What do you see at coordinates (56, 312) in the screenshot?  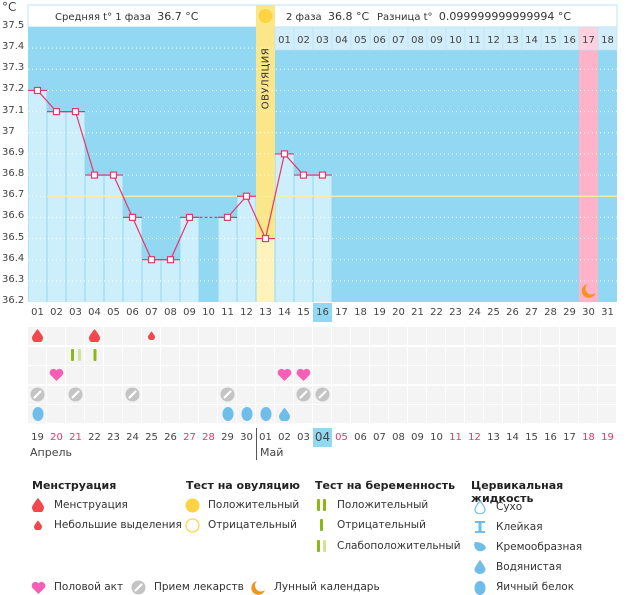 I see `cycle-day-label: 02` at bounding box center [56, 312].